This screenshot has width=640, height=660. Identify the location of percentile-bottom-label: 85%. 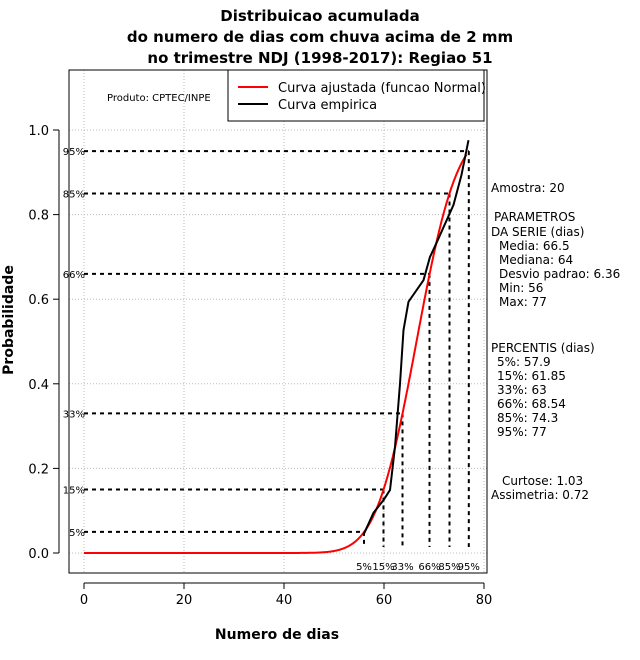
(449, 567).